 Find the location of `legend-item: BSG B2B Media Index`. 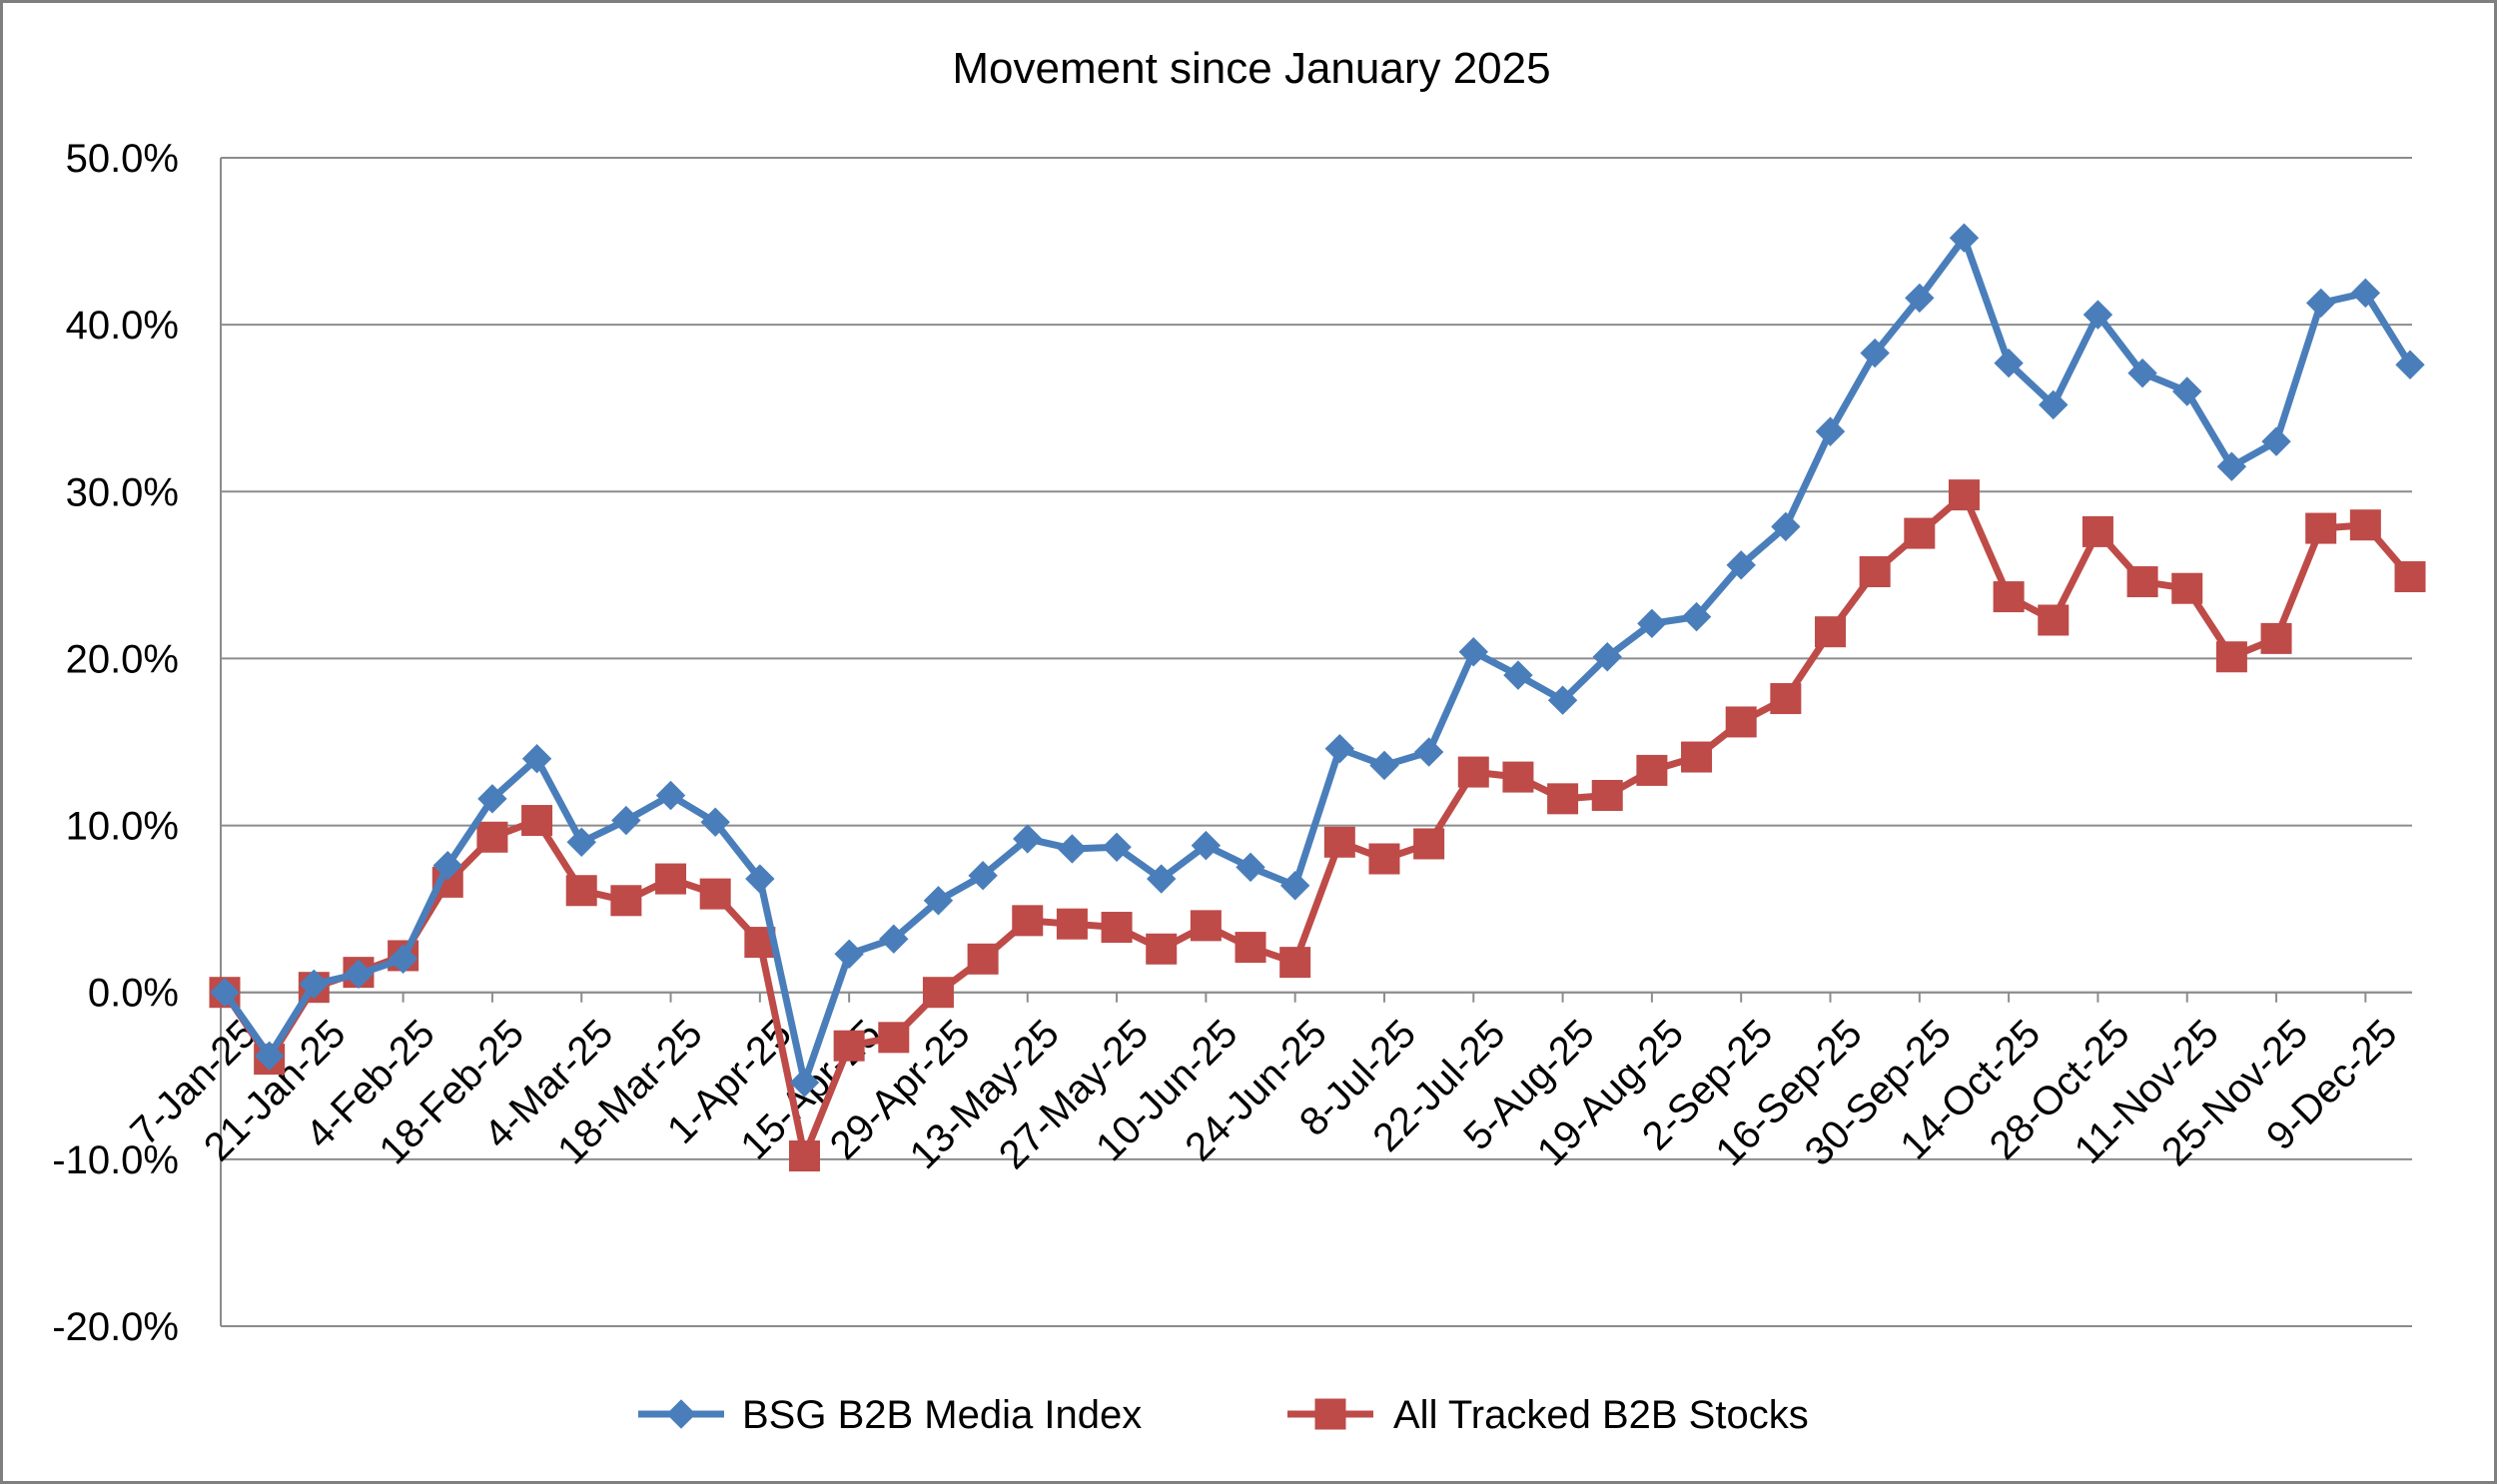

legend-item: BSG B2B Media Index is located at coordinates (890, 1415).